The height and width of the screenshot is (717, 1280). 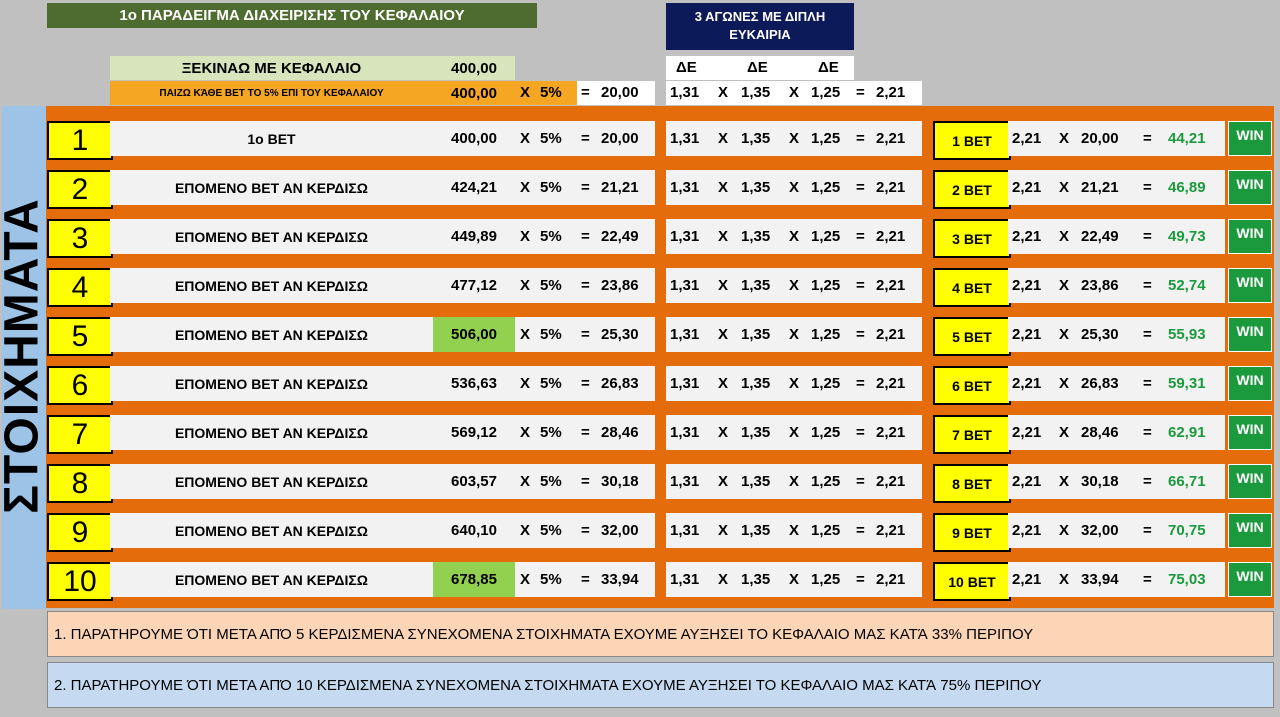 What do you see at coordinates (1064, 432) in the screenshot?
I see `pay-x: X` at bounding box center [1064, 432].